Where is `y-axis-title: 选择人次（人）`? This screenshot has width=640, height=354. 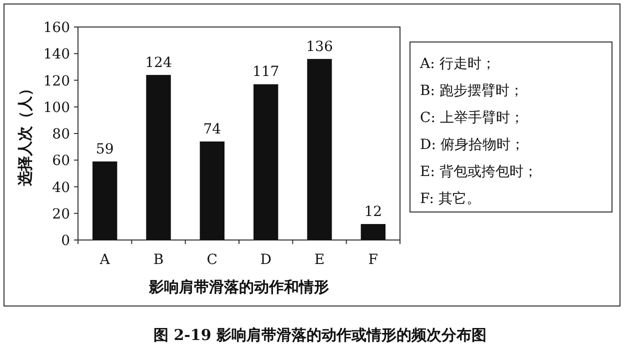 y-axis-title: 选择人次（人） is located at coordinates (25, 134).